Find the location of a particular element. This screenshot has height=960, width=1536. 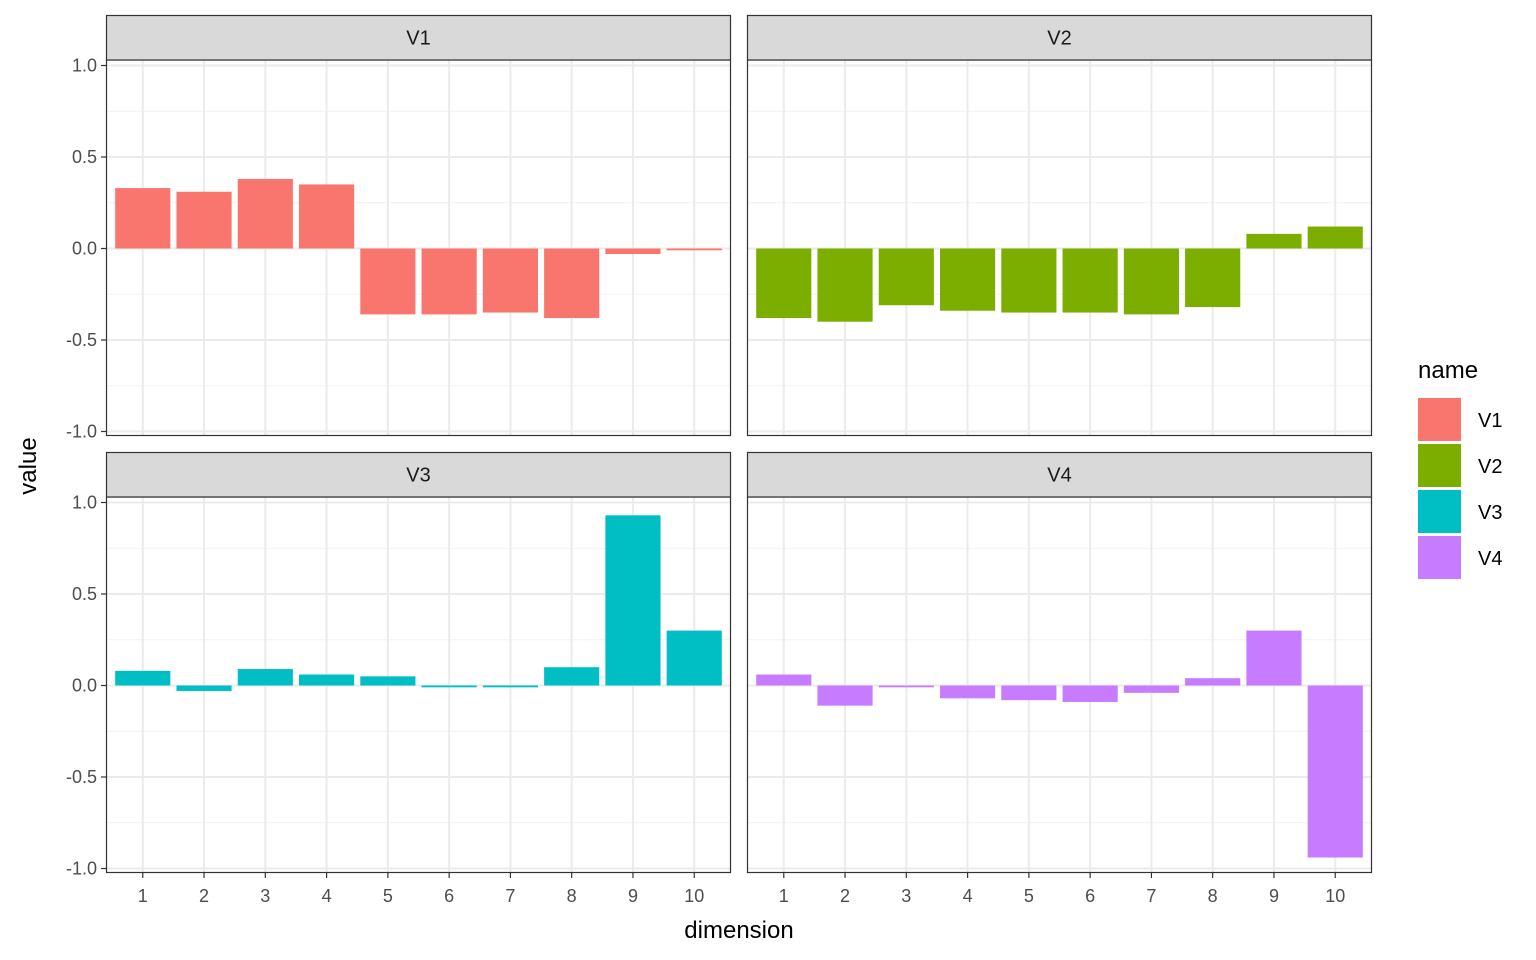

legend-key-v4 is located at coordinates (1439, 557).